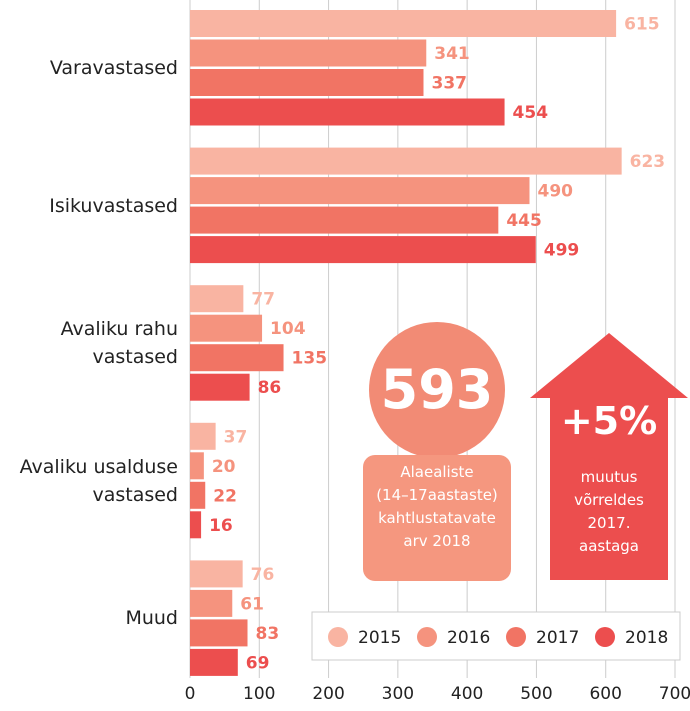 This screenshot has width=690, height=711. I want to click on x-tick-label: 300, so click(398, 694).